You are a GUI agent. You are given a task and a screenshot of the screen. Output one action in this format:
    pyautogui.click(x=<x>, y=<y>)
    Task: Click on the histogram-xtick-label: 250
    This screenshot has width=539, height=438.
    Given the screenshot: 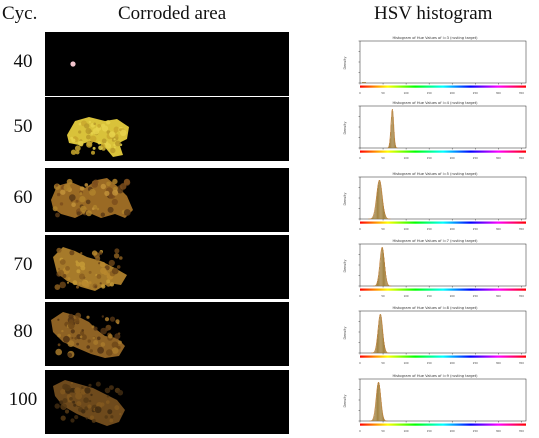 What is the action you would take?
    pyautogui.click(x=475, y=229)
    